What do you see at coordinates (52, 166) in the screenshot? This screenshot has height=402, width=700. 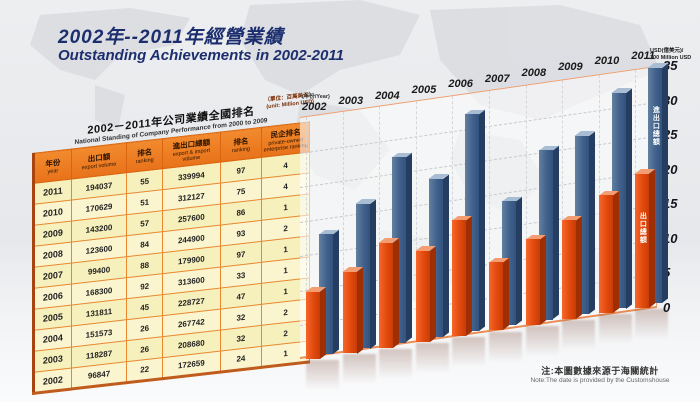 I see `column-header: 年份 year` at bounding box center [52, 166].